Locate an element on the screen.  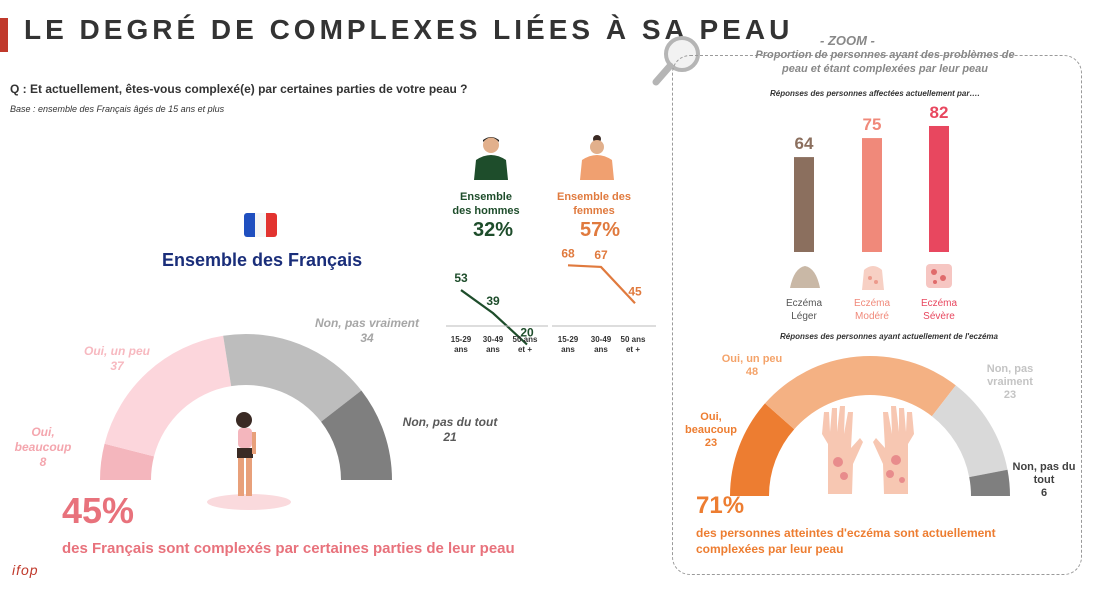
femmes-value-0: 68 is located at coordinates (568, 253).